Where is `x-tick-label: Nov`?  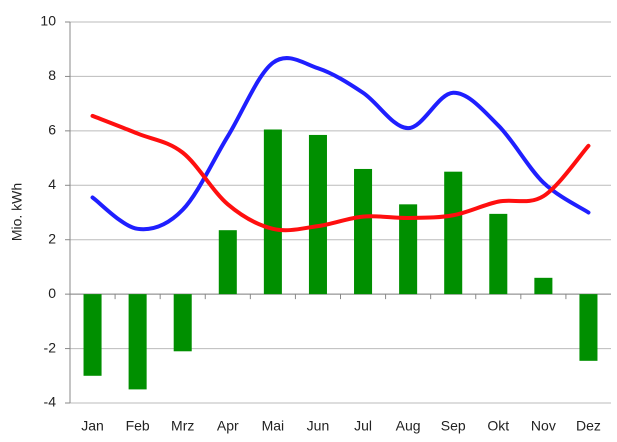
x-tick-label: Nov is located at coordinates (543, 426).